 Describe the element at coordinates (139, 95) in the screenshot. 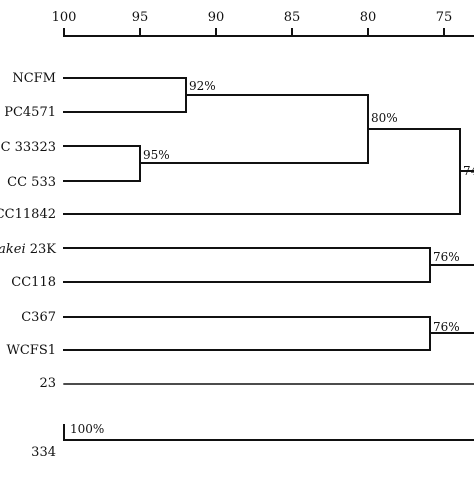

I see `cluster-92: 92%` at that location.